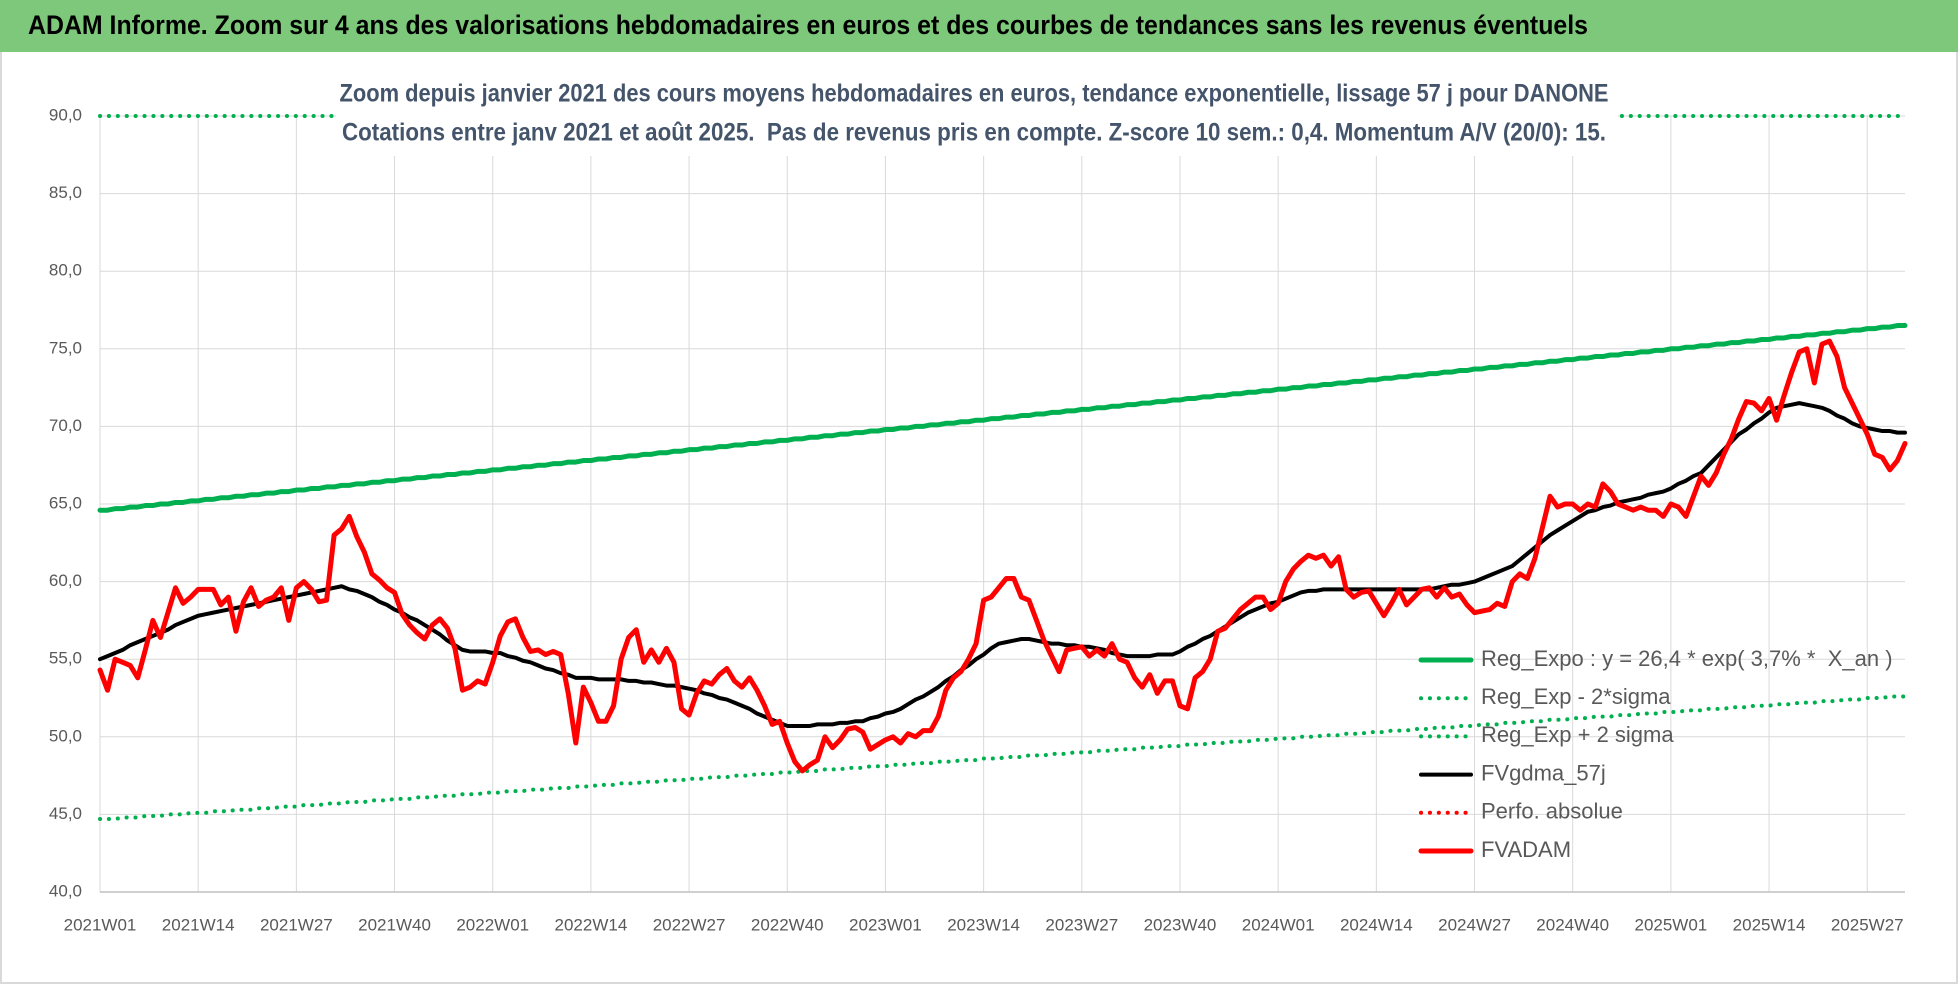 The width and height of the screenshot is (1958, 984). What do you see at coordinates (1552, 811) in the screenshot?
I see `legend-label: Perfo. absolue` at bounding box center [1552, 811].